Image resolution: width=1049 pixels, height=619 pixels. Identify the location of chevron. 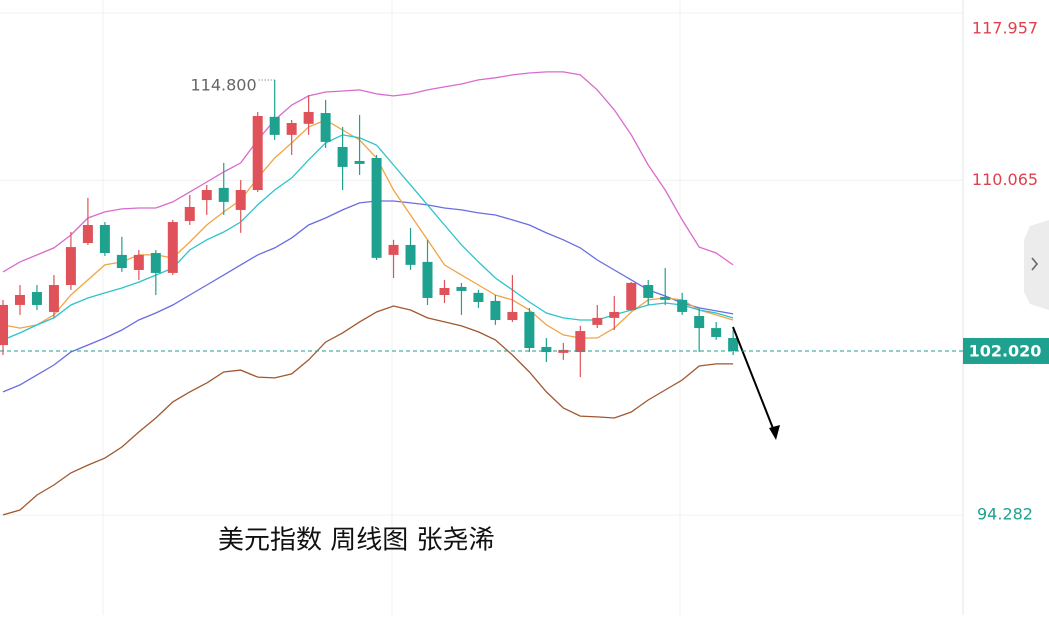
(1035, 264).